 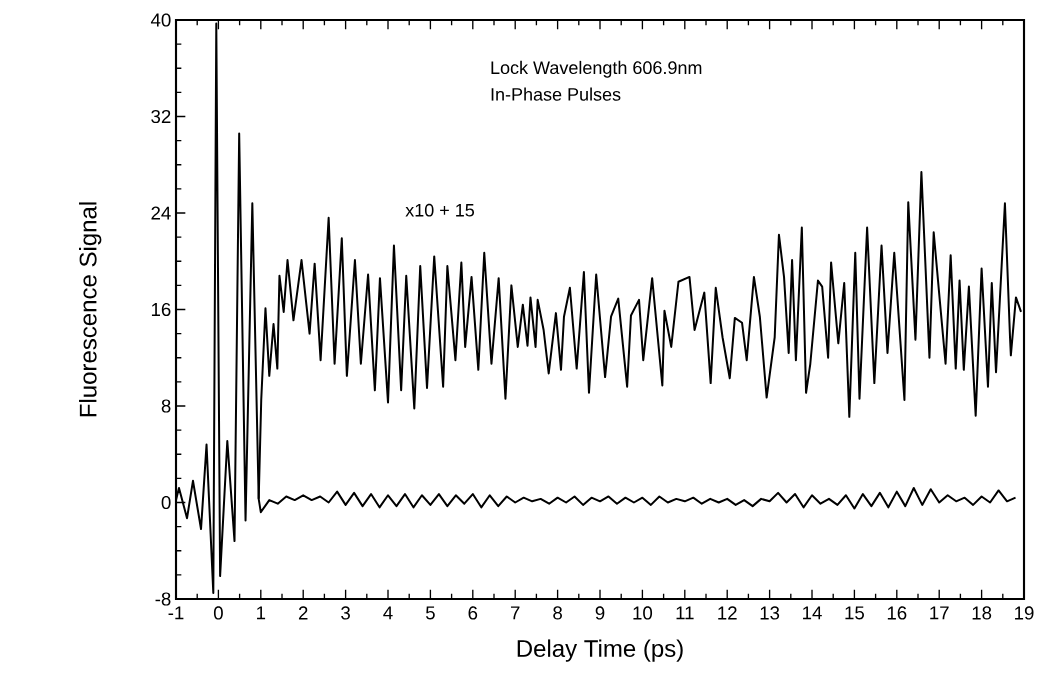 What do you see at coordinates (600, 650) in the screenshot?
I see `x-axis-title: Delay Time (ps)` at bounding box center [600, 650].